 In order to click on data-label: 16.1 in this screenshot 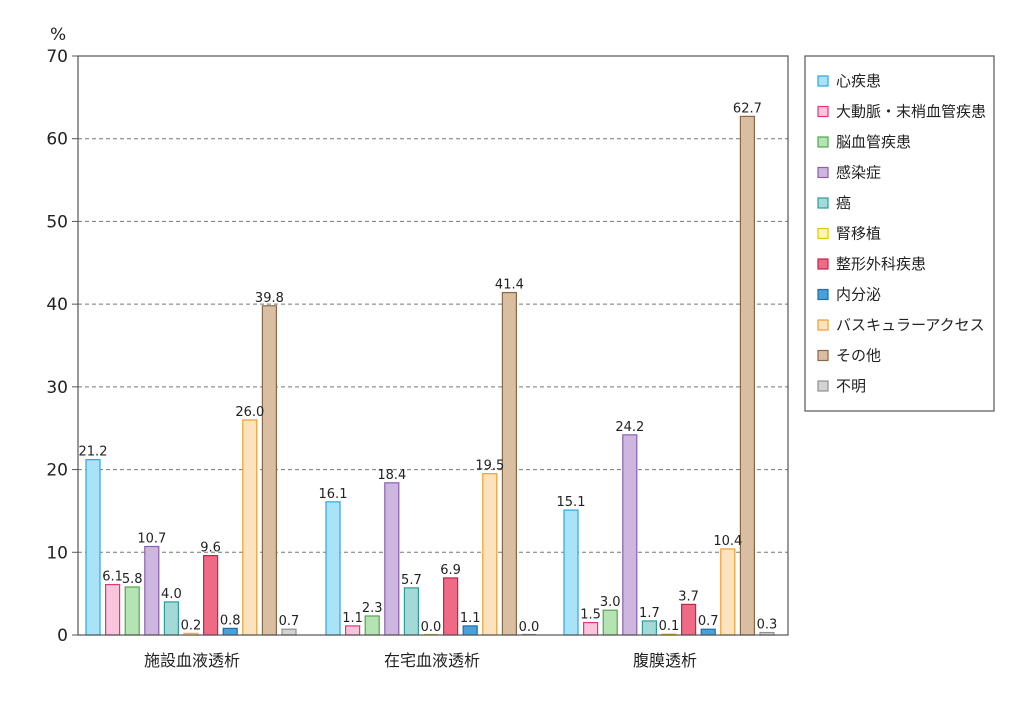, I will do `click(333, 494)`.